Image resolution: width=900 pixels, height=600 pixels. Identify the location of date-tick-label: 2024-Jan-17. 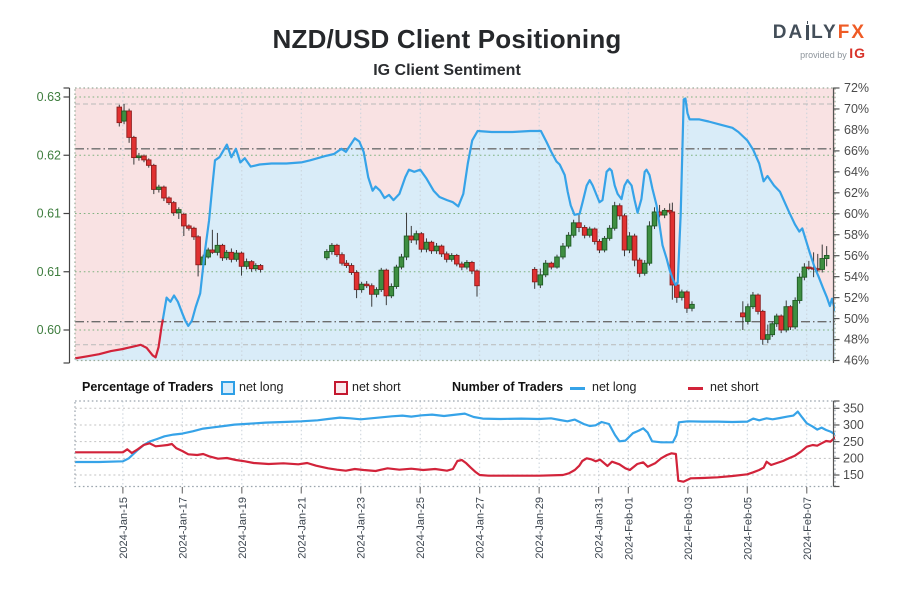
(183, 528).